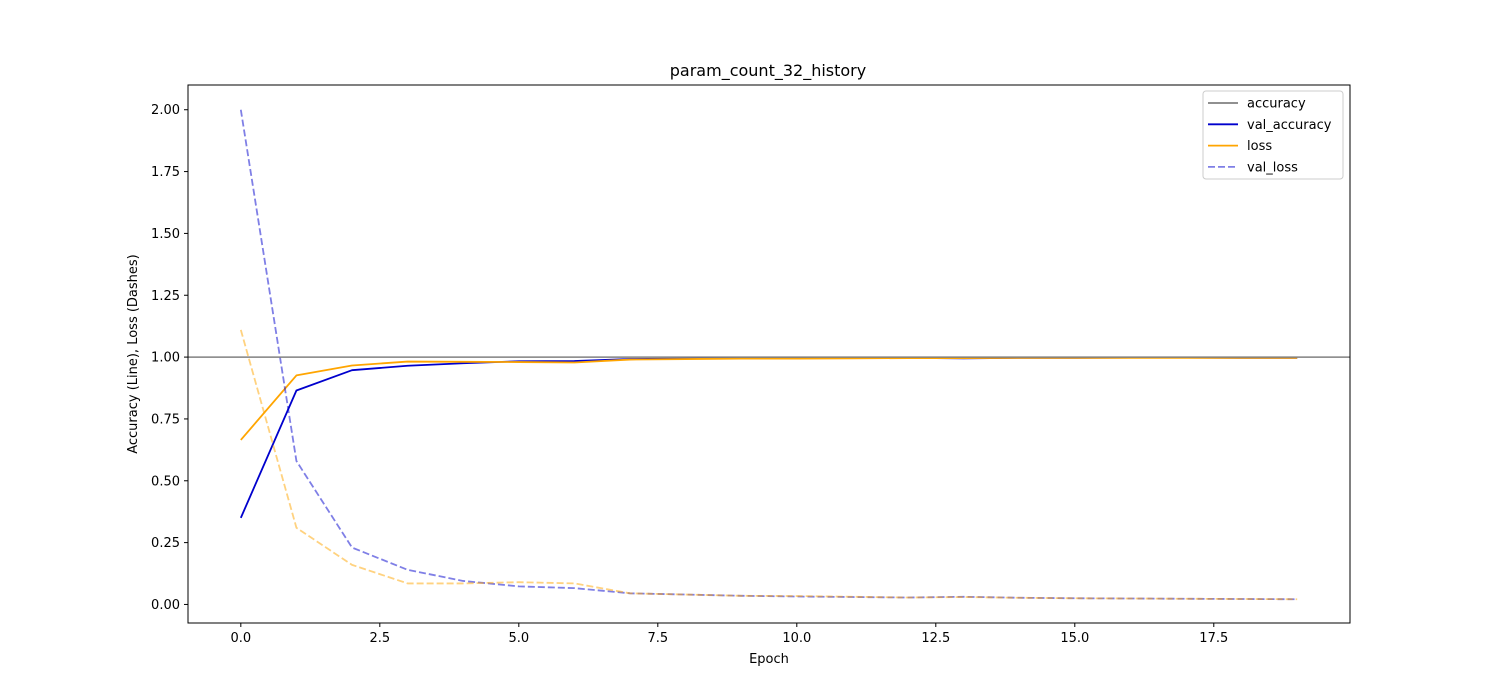  What do you see at coordinates (165, 296) in the screenshot?
I see `y-tick-label: 1.25` at bounding box center [165, 296].